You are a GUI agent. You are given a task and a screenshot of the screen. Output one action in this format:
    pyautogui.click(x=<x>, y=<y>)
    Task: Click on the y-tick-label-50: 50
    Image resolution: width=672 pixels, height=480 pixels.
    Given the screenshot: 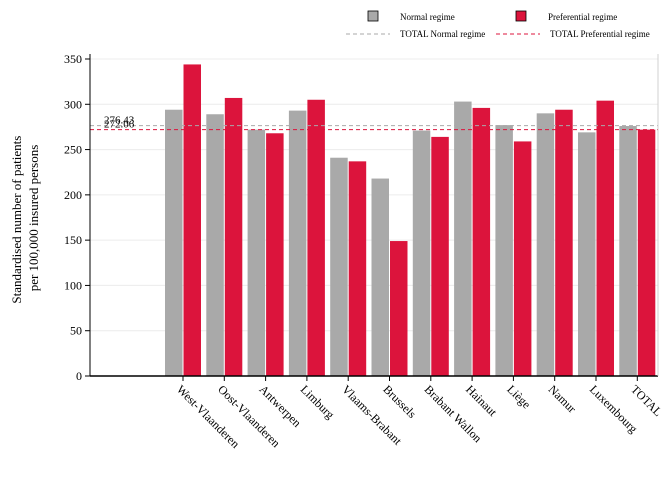 What is the action you would take?
    pyautogui.click(x=76, y=331)
    